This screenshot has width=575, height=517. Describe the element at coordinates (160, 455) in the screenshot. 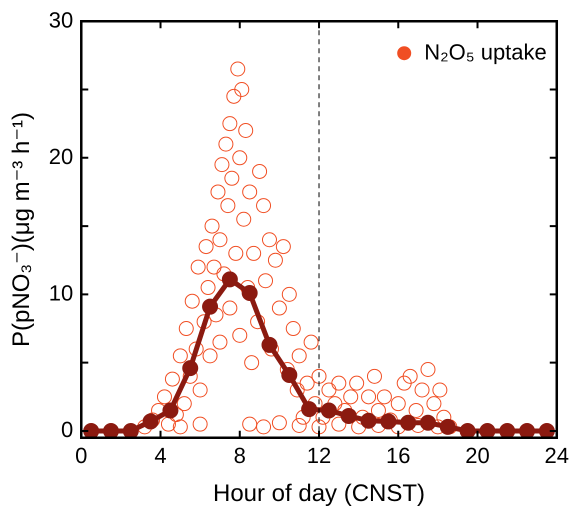

I see `x-tick-label: 4` at that location.